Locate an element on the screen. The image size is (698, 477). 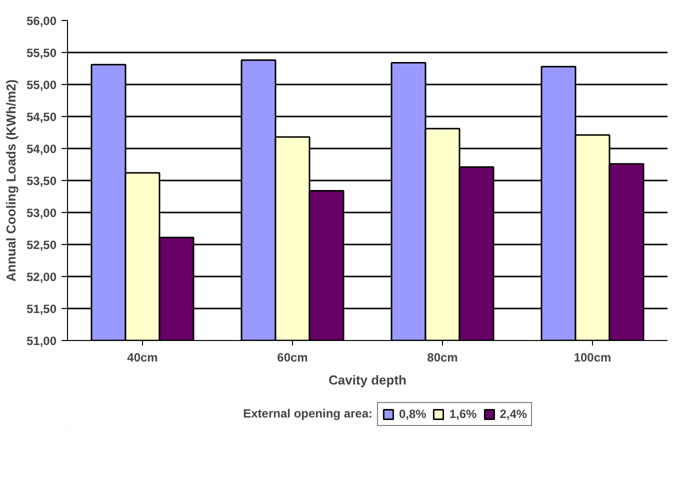
y-tick-label: 52,00 is located at coordinates (41, 277).